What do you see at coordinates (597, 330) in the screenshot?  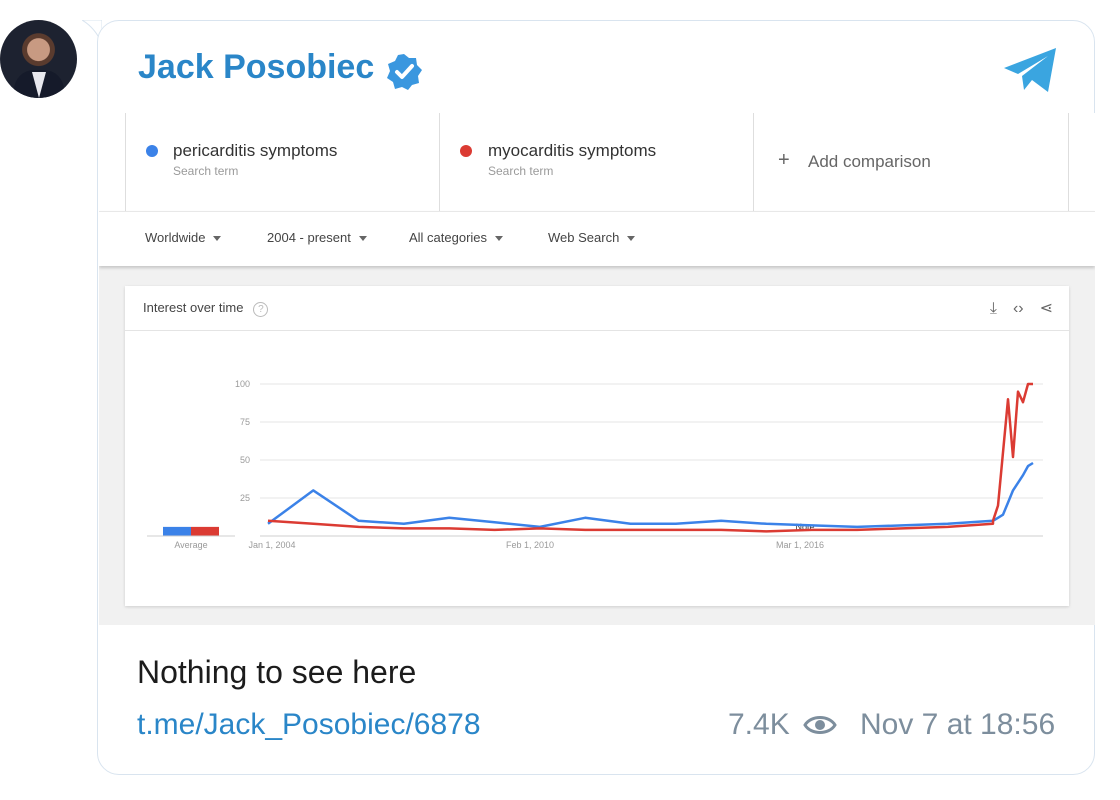 I see `card-divider` at bounding box center [597, 330].